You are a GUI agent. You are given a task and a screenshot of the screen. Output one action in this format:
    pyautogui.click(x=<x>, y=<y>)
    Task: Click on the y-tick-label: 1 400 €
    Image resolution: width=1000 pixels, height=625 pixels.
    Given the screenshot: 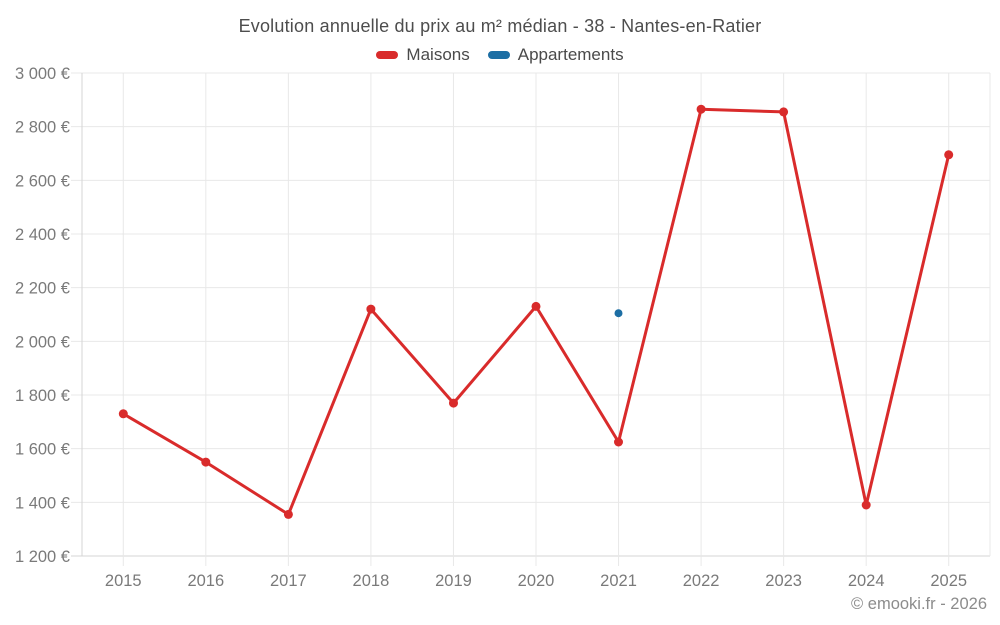 What is the action you would take?
    pyautogui.click(x=42, y=503)
    